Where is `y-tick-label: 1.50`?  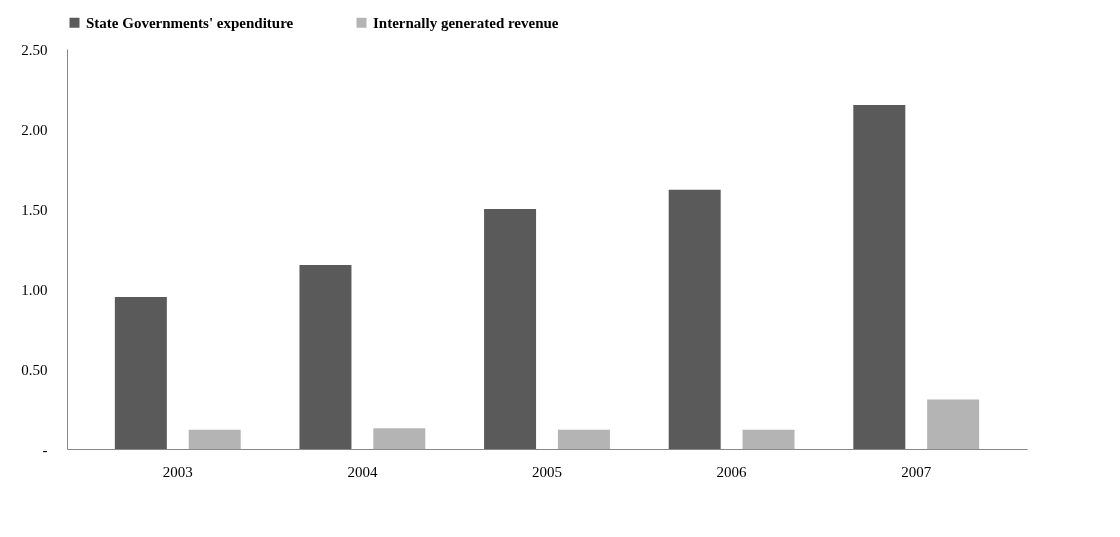 y-tick-label: 1.50 is located at coordinates (34, 209).